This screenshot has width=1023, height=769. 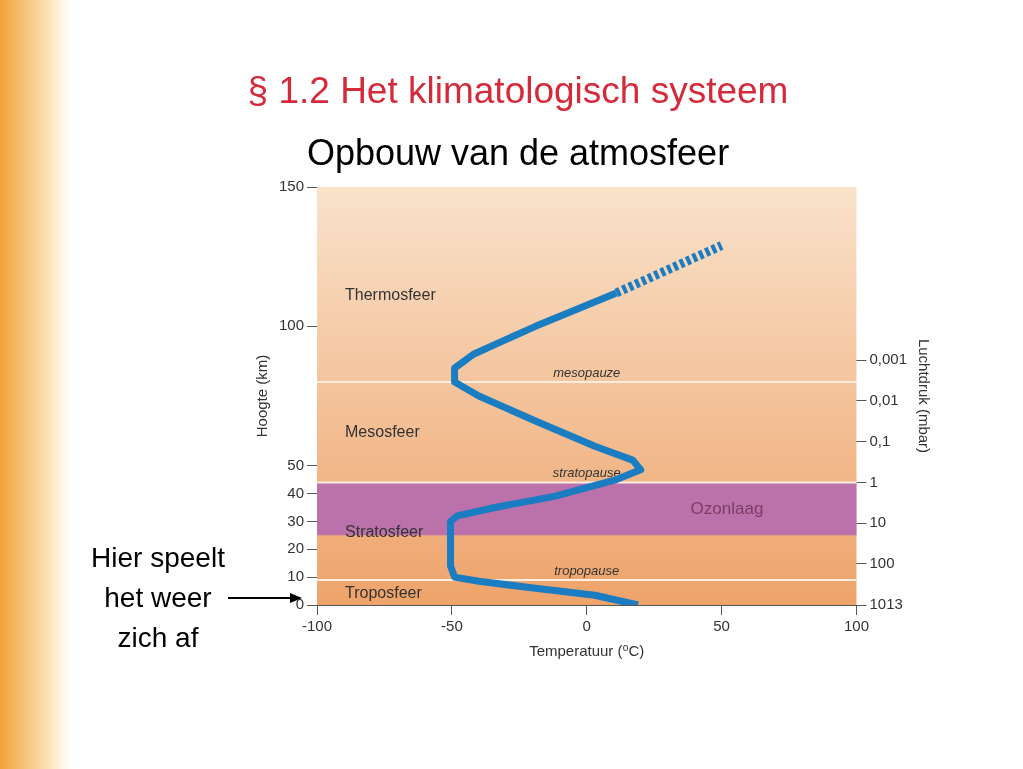 What do you see at coordinates (888, 359) in the screenshot?
I see `y2-tick-label: 0,001` at bounding box center [888, 359].